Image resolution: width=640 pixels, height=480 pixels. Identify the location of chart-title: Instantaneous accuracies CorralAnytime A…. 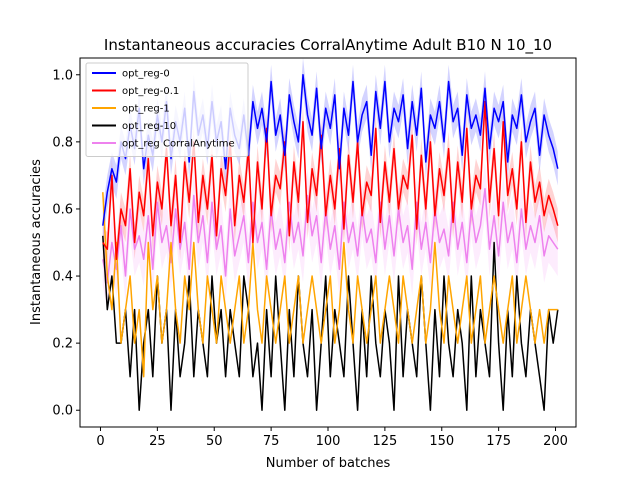
(328, 45).